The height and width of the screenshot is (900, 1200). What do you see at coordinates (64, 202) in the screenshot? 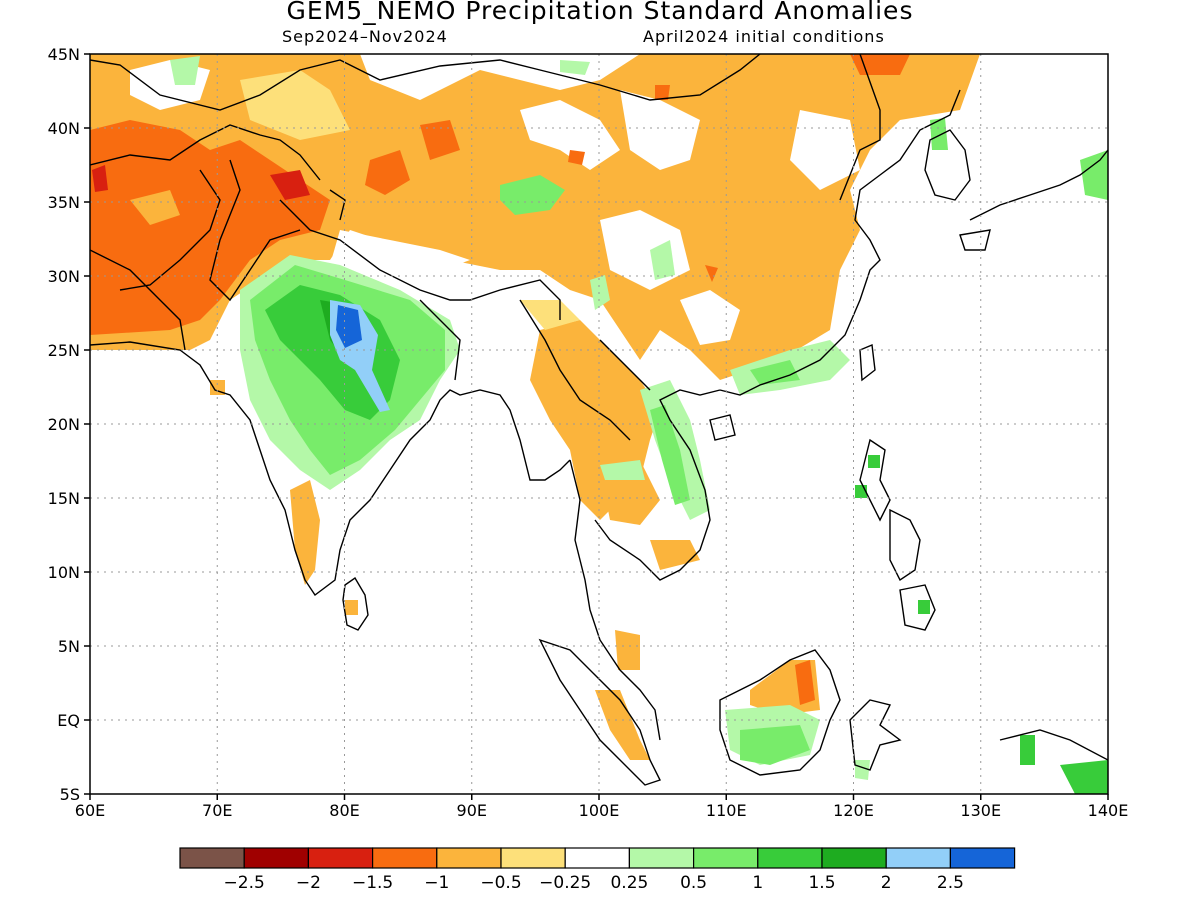
I see `lat-tick-label: 35N` at bounding box center [64, 202].